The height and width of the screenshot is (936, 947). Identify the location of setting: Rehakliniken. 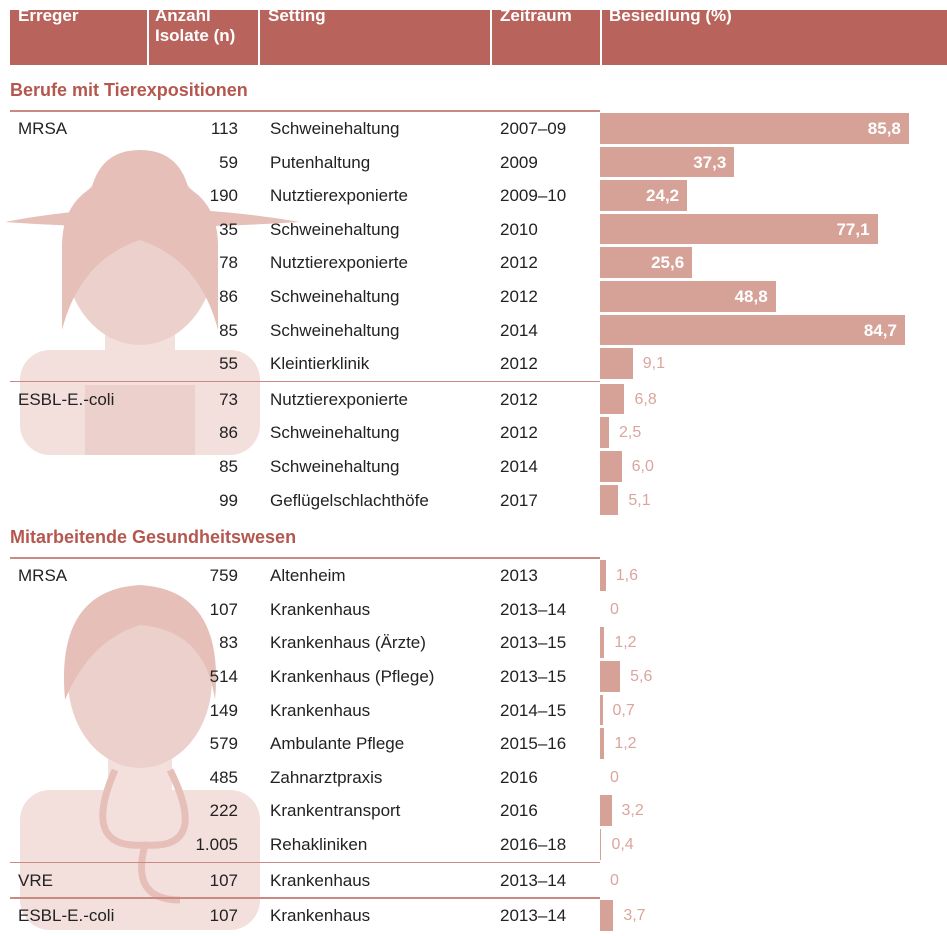
(319, 844).